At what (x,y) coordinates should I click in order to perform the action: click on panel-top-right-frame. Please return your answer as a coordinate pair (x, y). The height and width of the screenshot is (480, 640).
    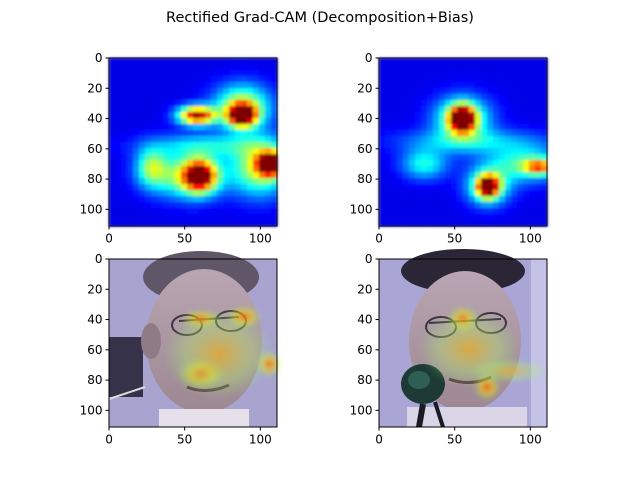
    Looking at the image, I should click on (463, 142).